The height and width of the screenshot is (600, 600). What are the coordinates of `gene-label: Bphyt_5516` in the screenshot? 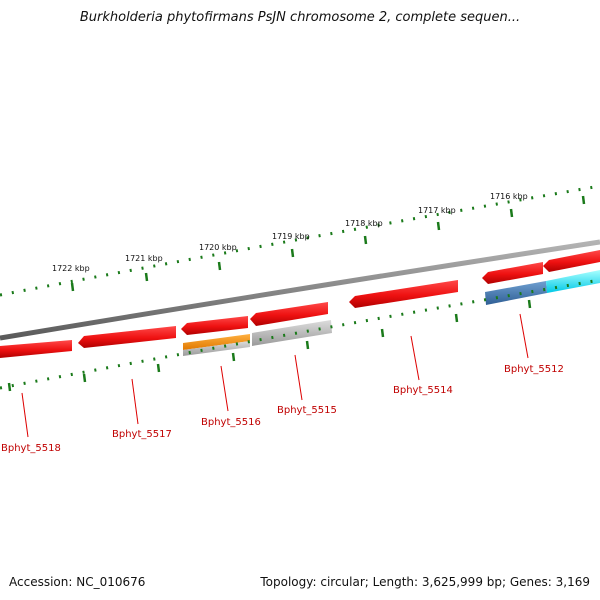 It's located at (231, 422).